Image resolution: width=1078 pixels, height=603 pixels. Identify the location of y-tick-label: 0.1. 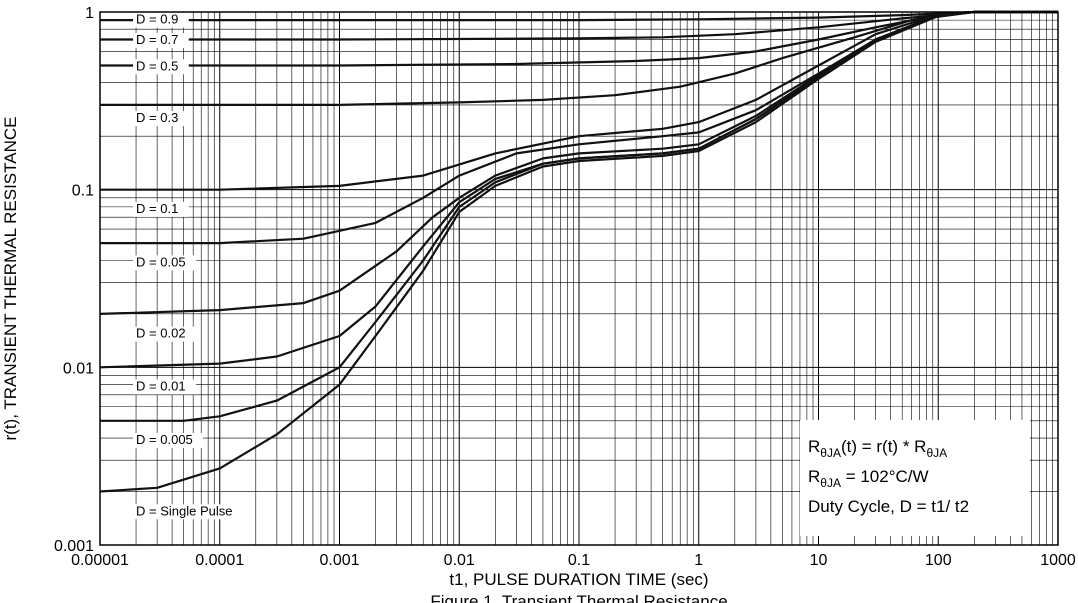
(83, 191).